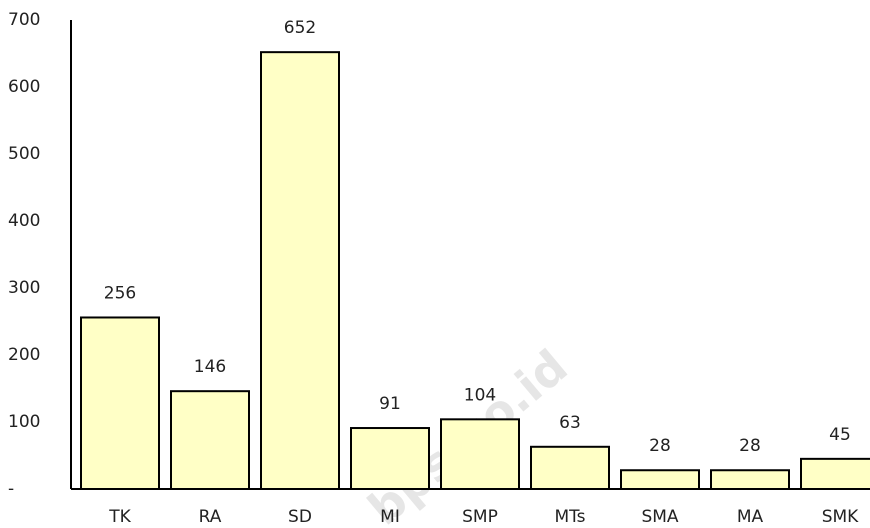  I want to click on x-tick-label: MI, so click(390, 517).